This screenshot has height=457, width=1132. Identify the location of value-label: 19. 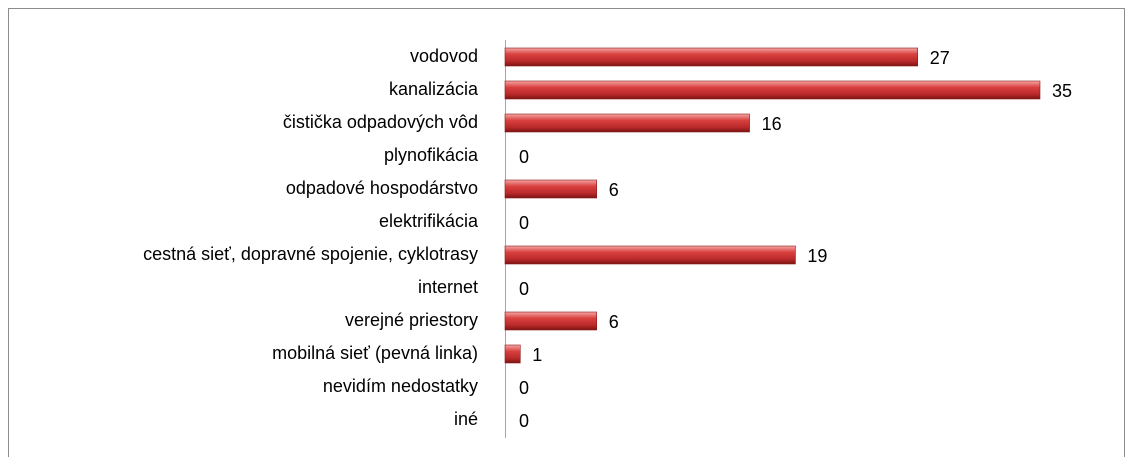
(817, 256).